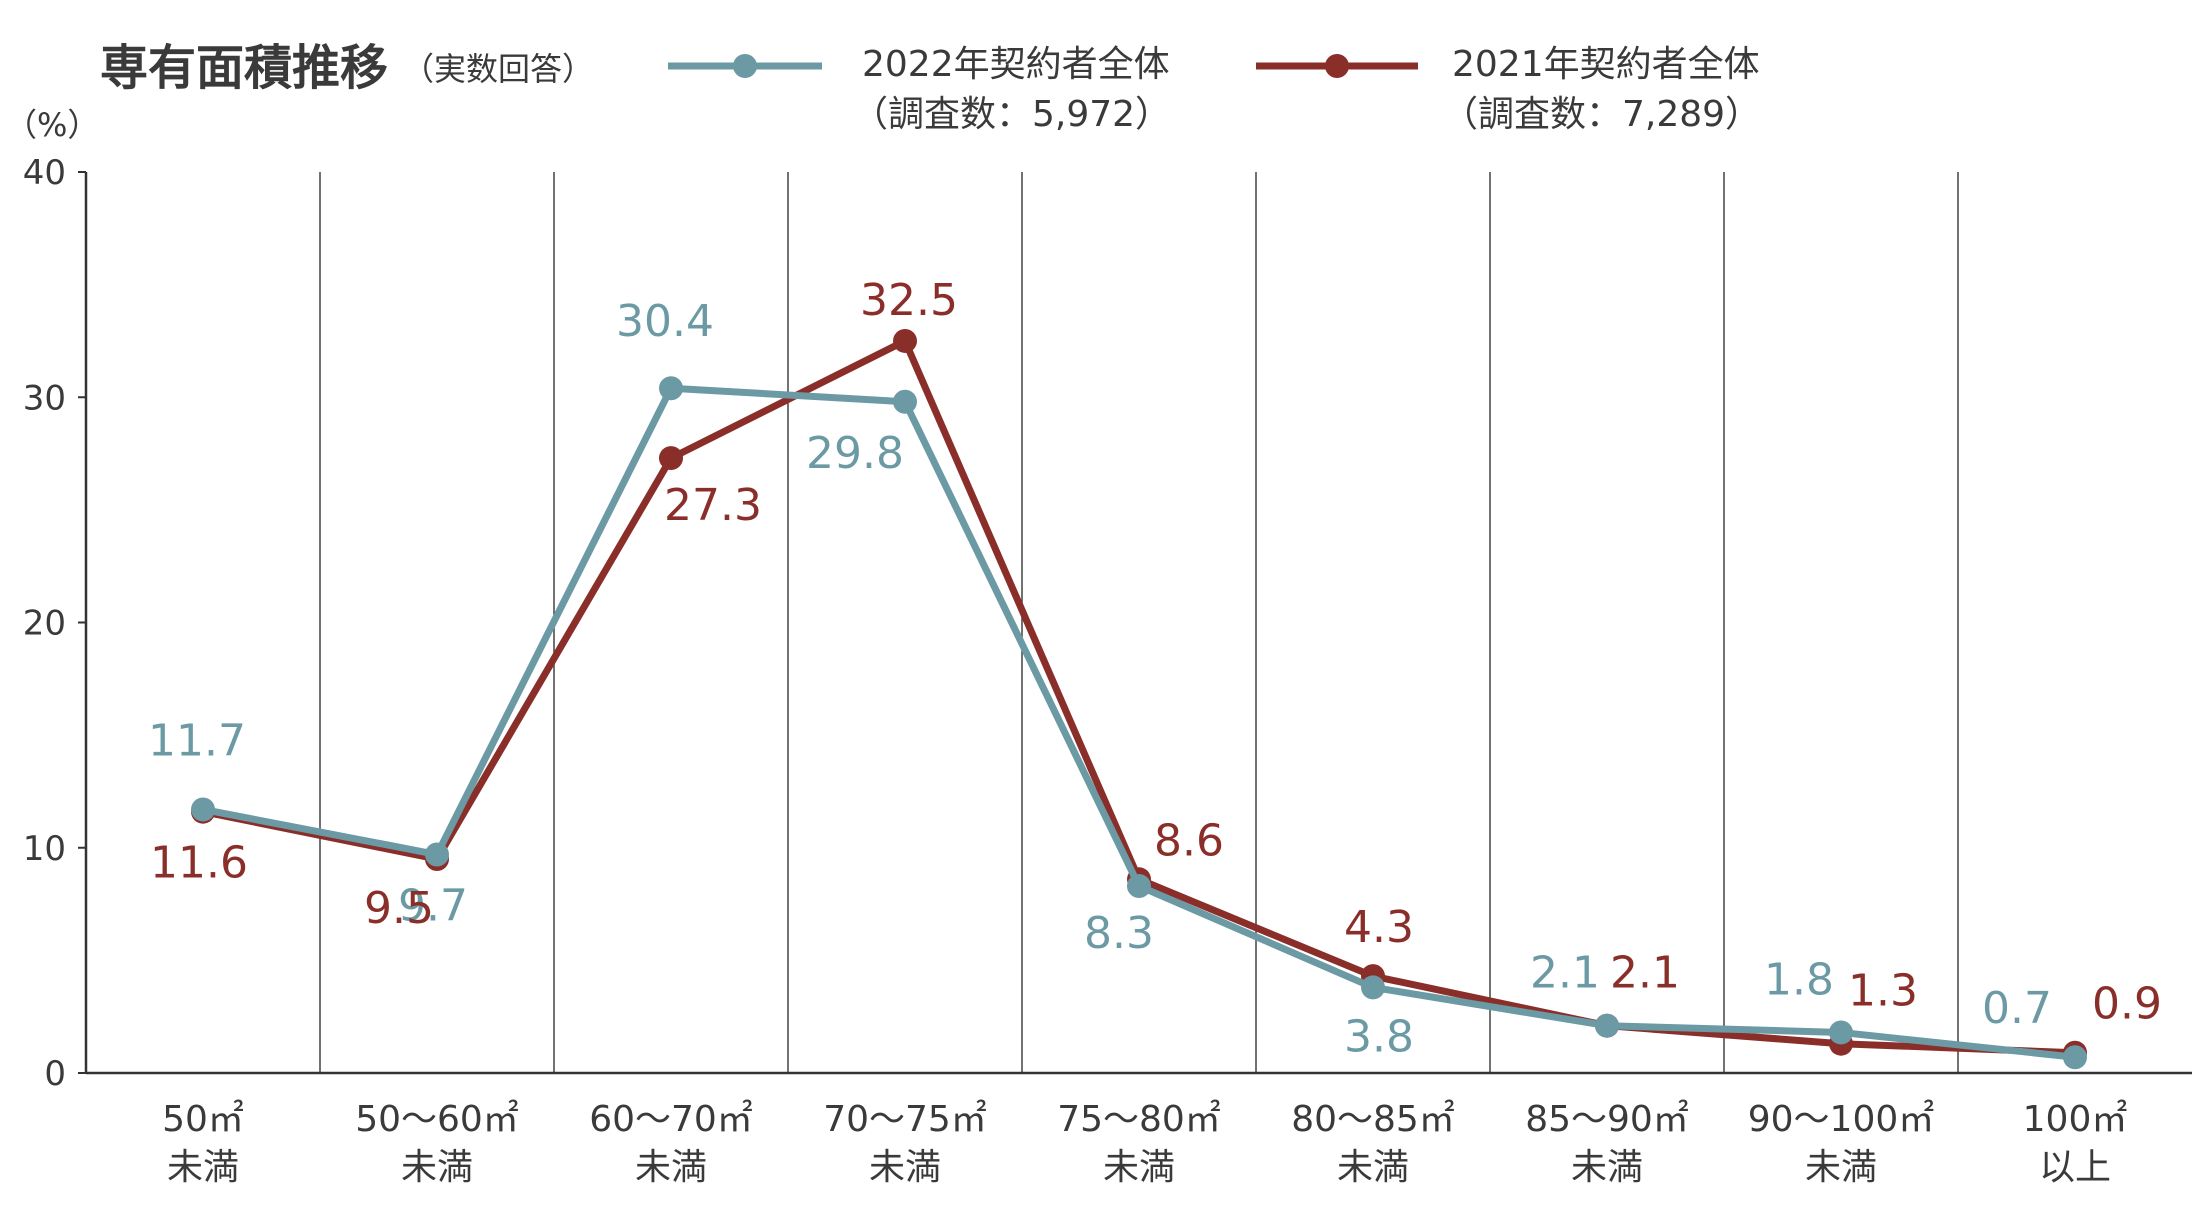  I want to click on data-label-2022: 29.8, so click(855, 453).